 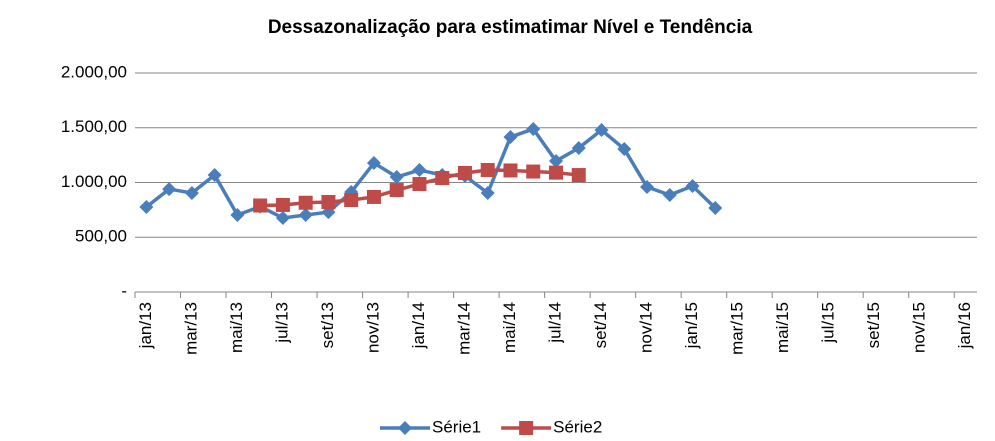 I want to click on x-tick-label: mai/15, so click(x=782, y=327).